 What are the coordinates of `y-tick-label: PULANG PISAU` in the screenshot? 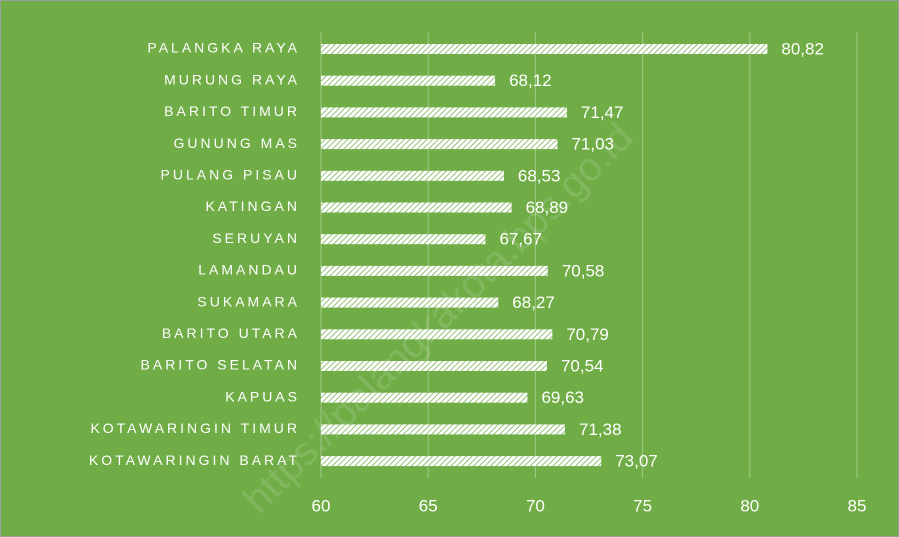 It's located at (230, 175).